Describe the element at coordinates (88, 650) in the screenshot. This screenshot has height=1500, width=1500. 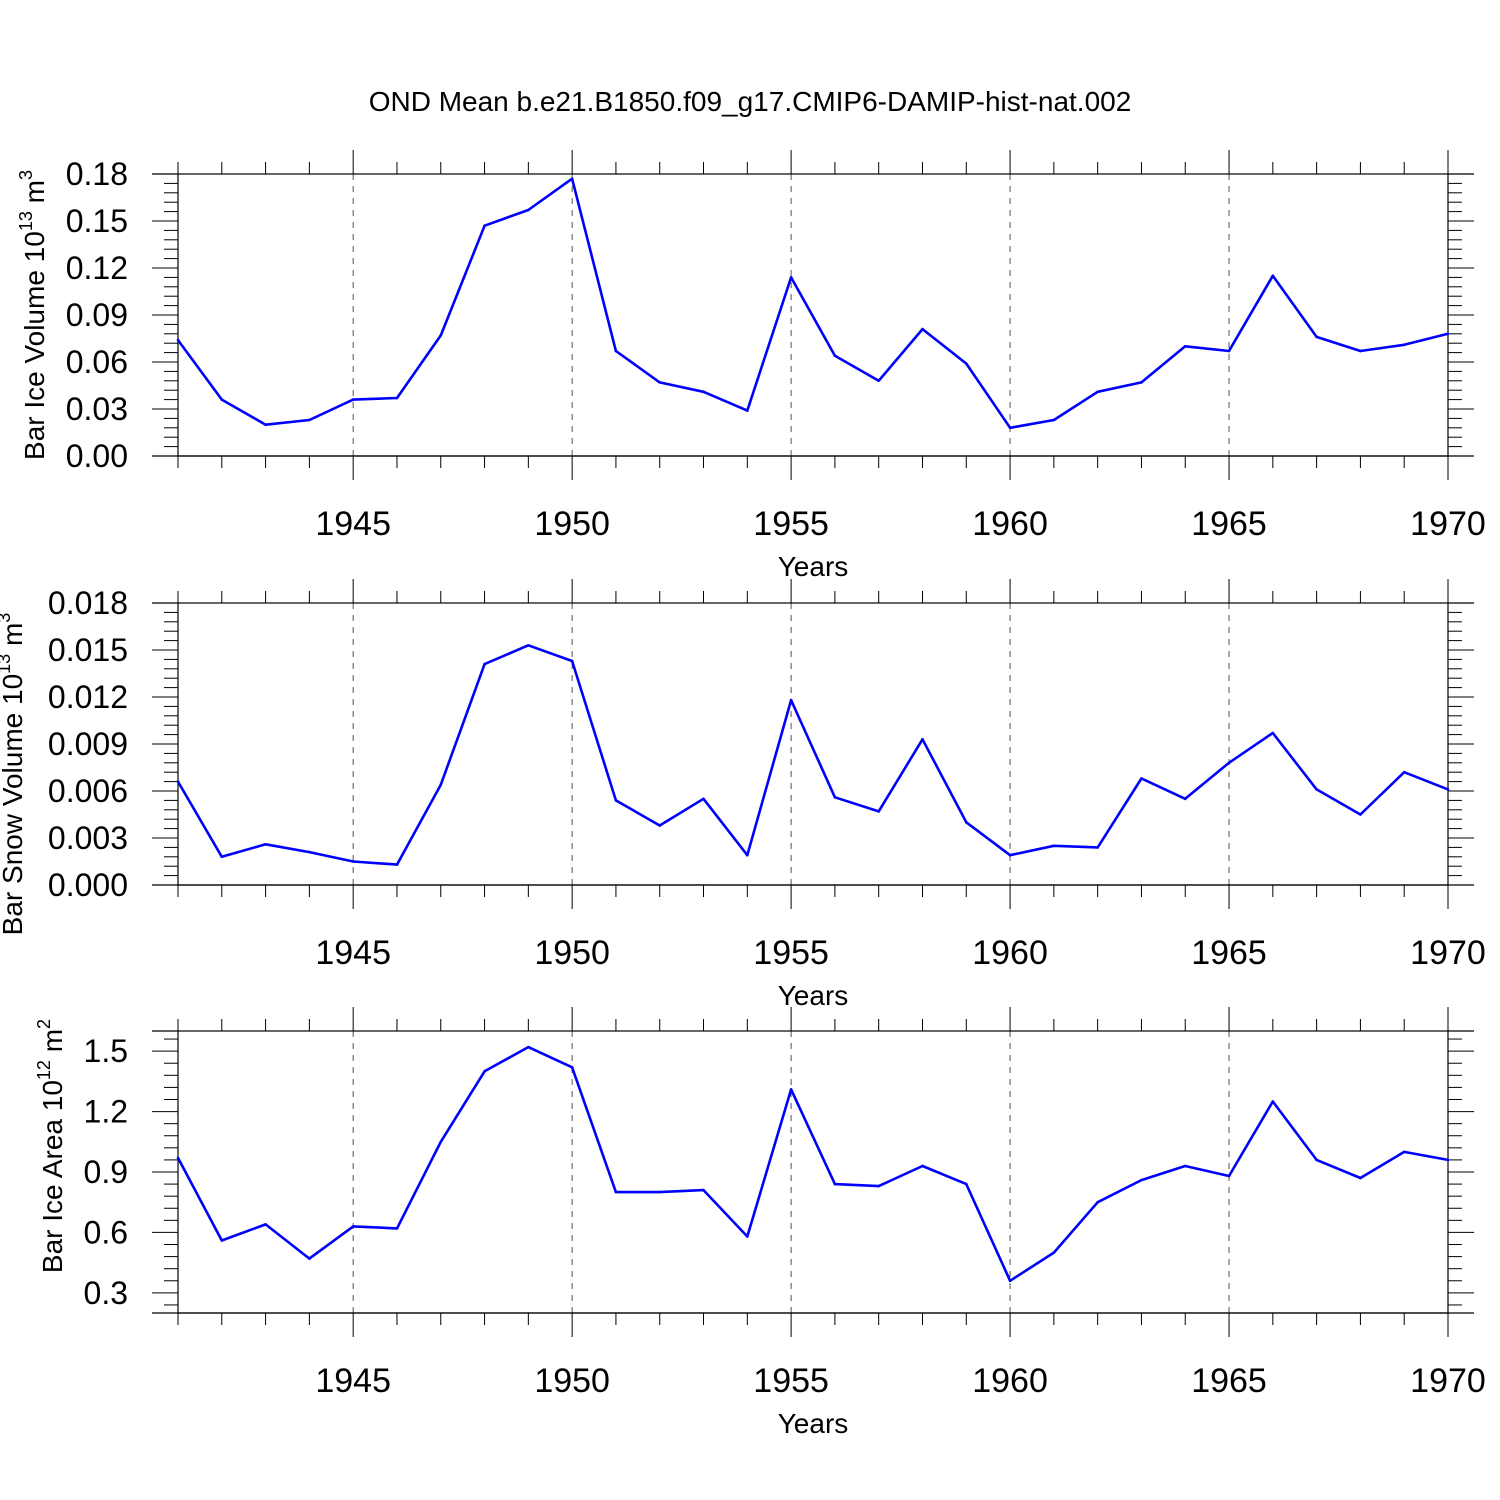
I see `y-tick-label: 0.015` at that location.